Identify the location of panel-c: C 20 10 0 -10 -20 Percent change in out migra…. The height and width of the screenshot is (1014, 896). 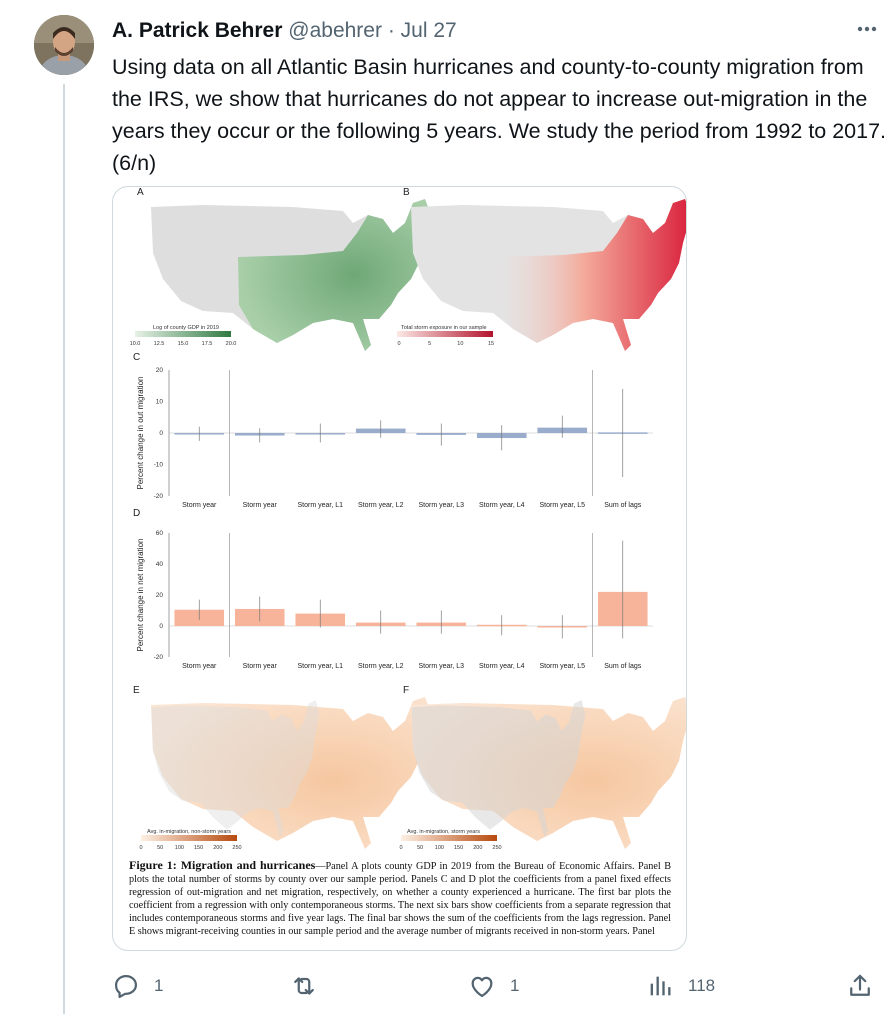
(393, 430).